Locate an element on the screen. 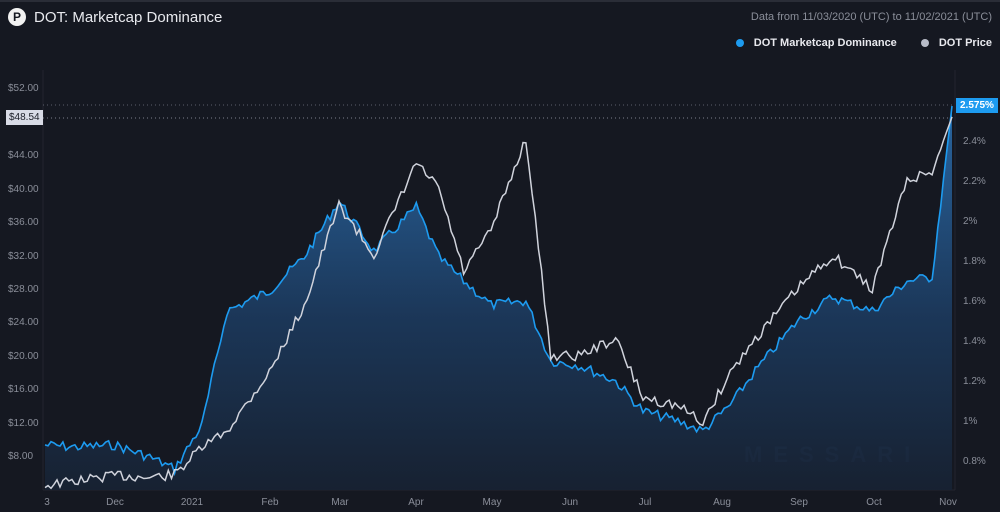  left-axis-tick: $28.00 is located at coordinates (23, 289).